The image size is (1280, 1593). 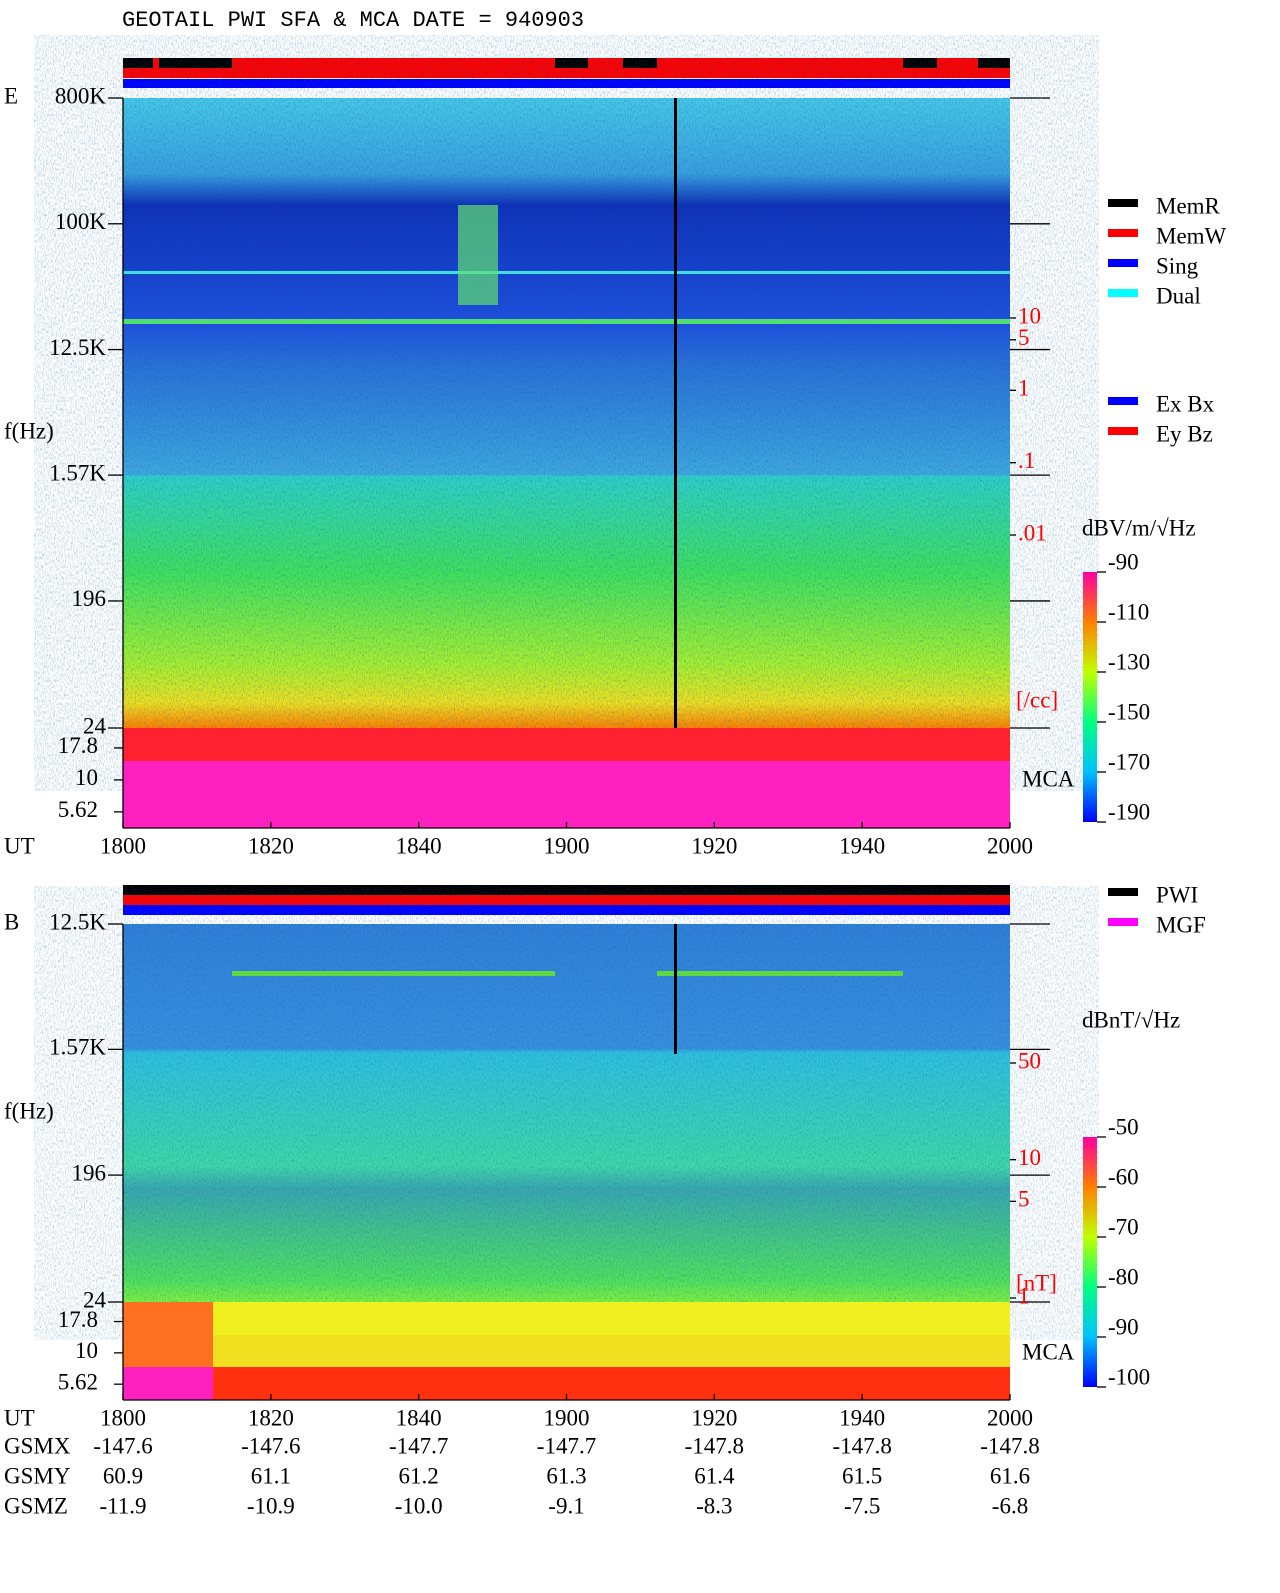 I want to click on y-tick-label: 100K, so click(x=81, y=221).